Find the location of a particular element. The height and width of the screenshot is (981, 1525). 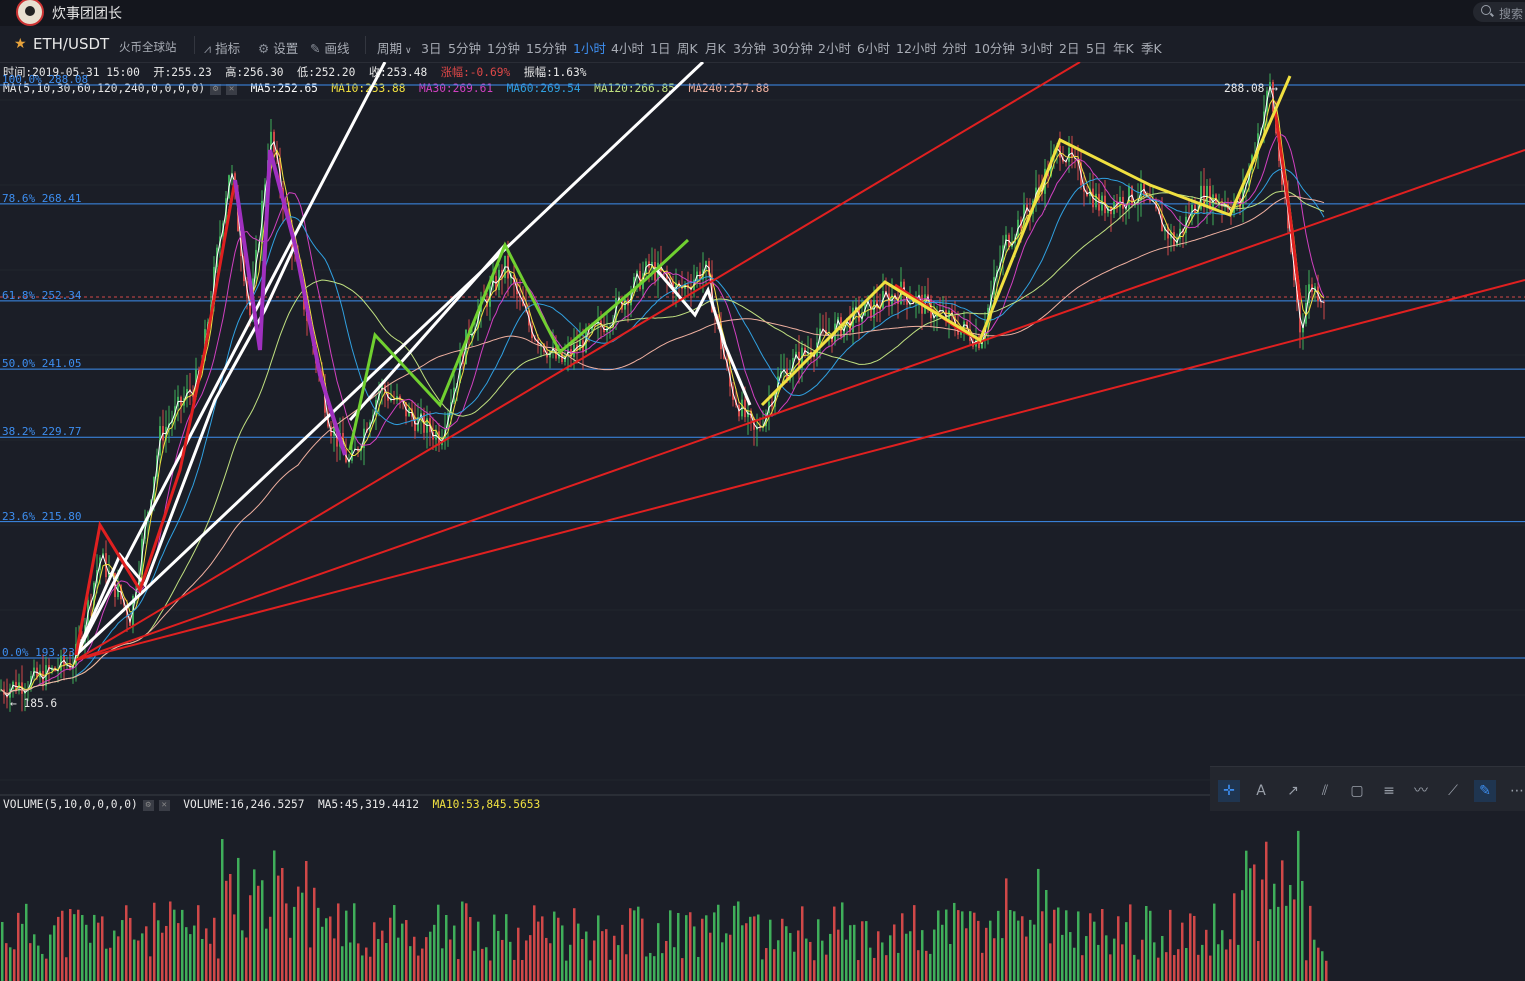

period-0: 3日 is located at coordinates (431, 48).